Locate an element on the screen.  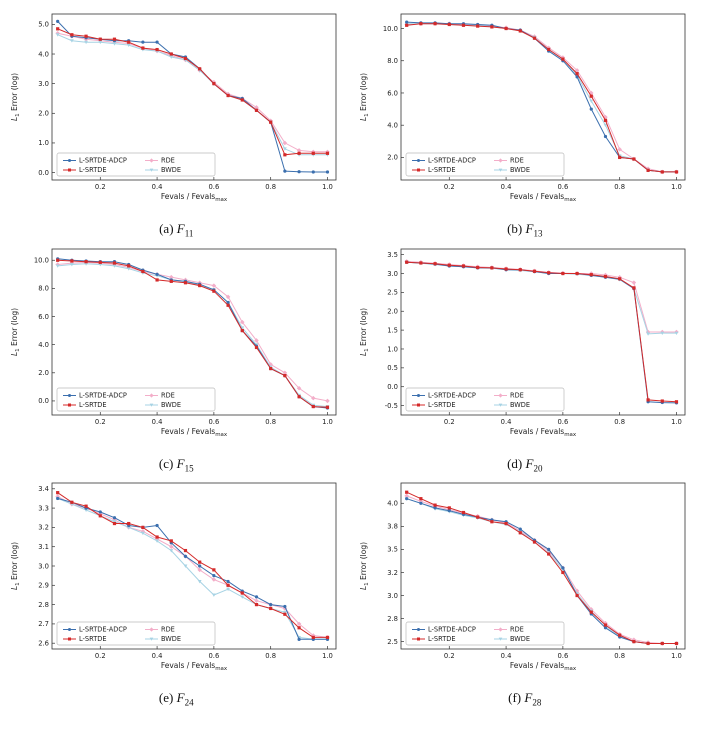
figure-caption: (e) F24 is located at coordinates (176, 699).